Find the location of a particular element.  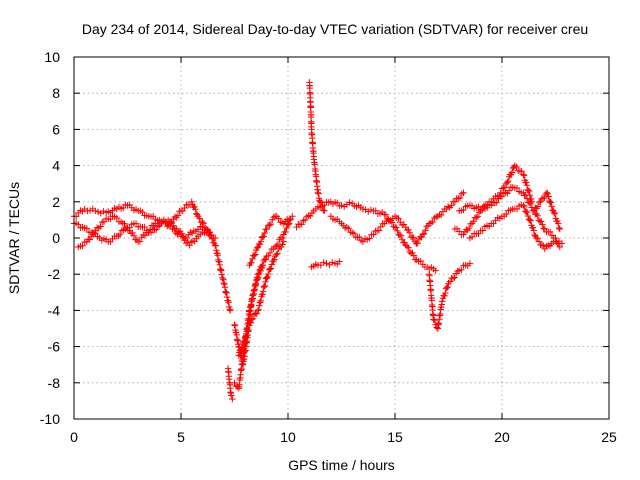

y-tick-label: -4 is located at coordinates (54, 310).